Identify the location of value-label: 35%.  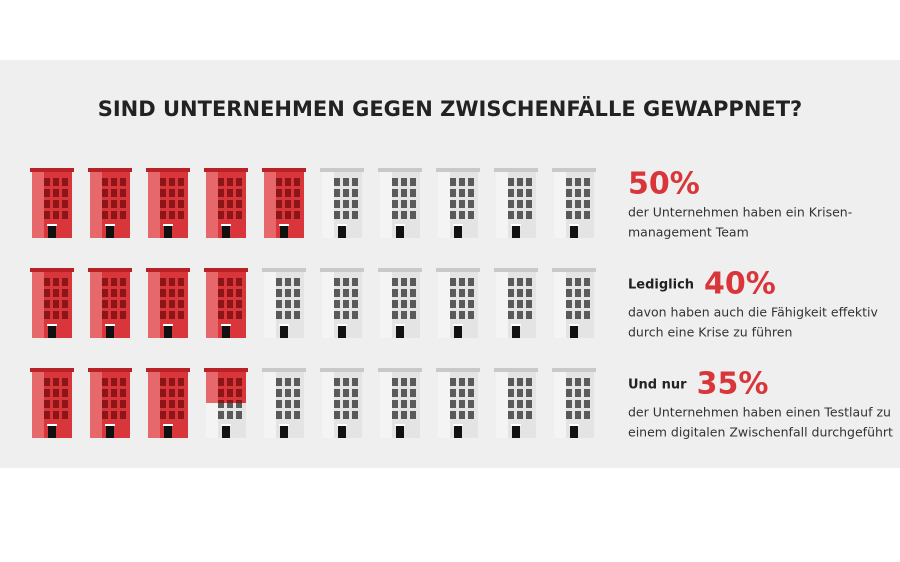
(733, 384).